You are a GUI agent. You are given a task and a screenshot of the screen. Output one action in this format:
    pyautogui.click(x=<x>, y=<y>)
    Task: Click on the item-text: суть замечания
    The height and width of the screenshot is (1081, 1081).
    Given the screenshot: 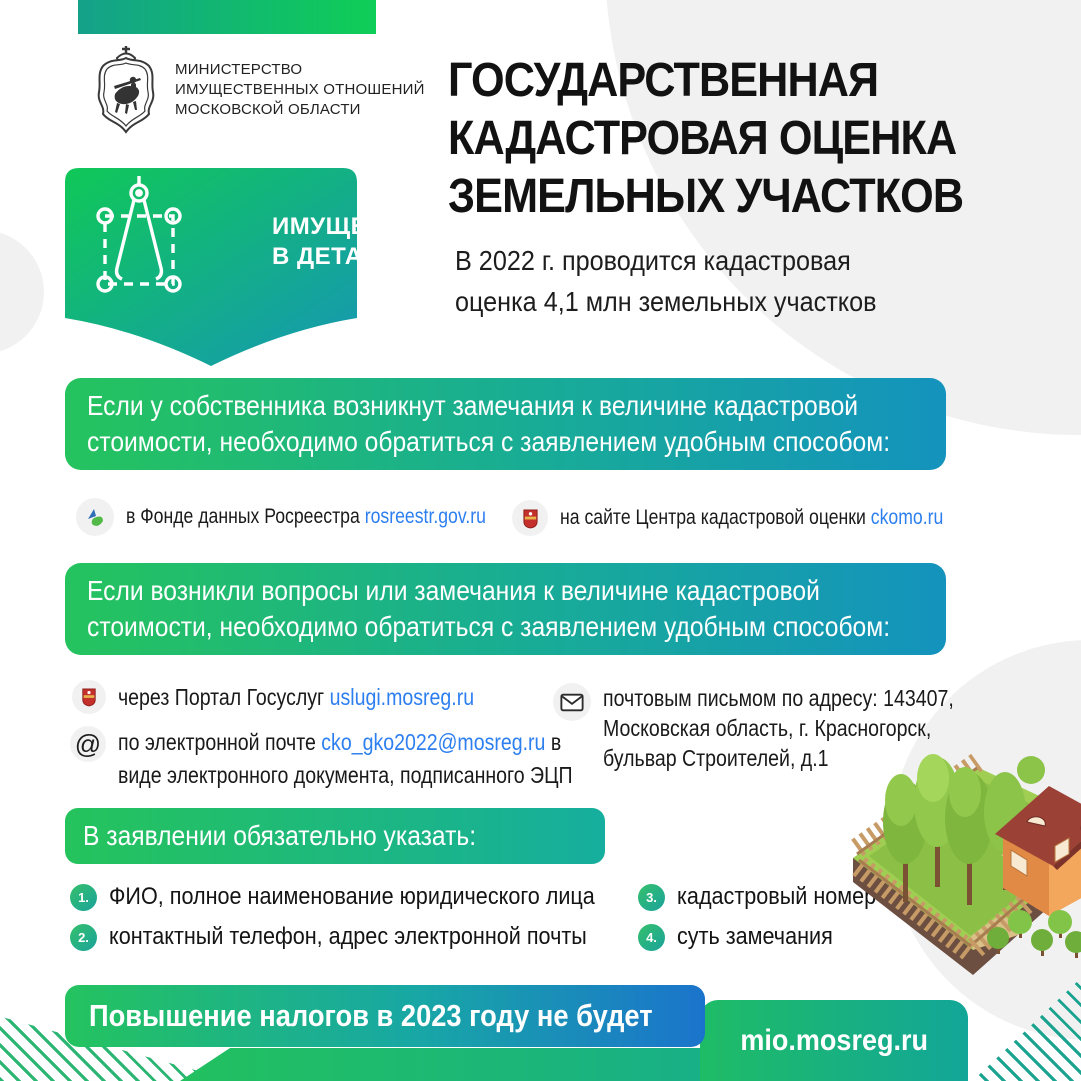 What is the action you would take?
    pyautogui.click(x=755, y=936)
    